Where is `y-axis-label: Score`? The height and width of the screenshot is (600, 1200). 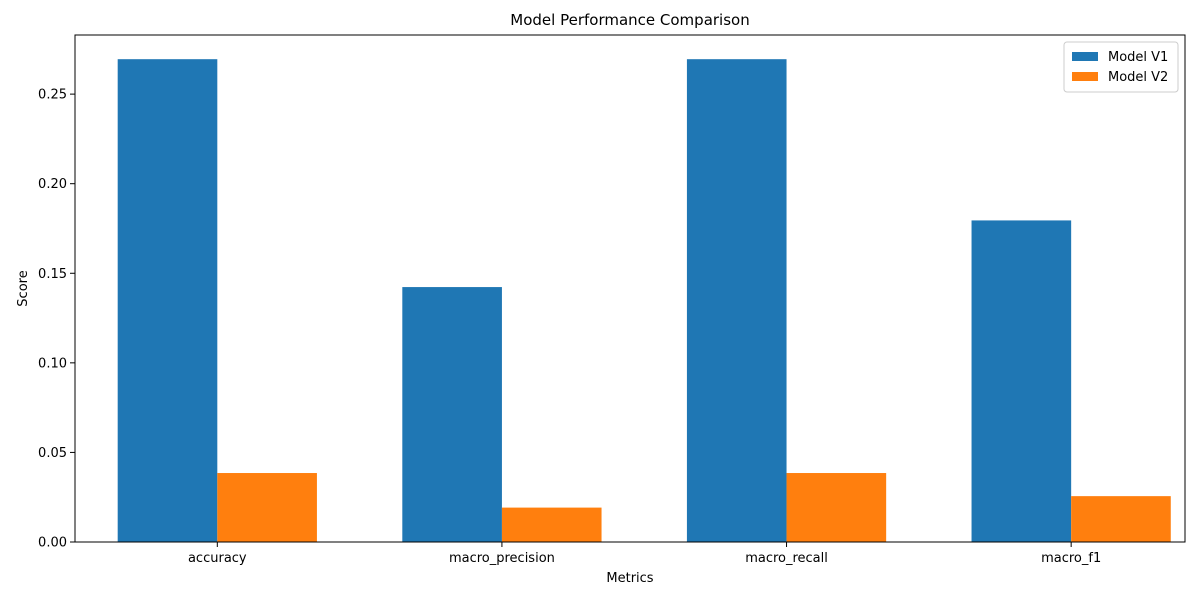
y-axis-label: Score is located at coordinates (23, 288).